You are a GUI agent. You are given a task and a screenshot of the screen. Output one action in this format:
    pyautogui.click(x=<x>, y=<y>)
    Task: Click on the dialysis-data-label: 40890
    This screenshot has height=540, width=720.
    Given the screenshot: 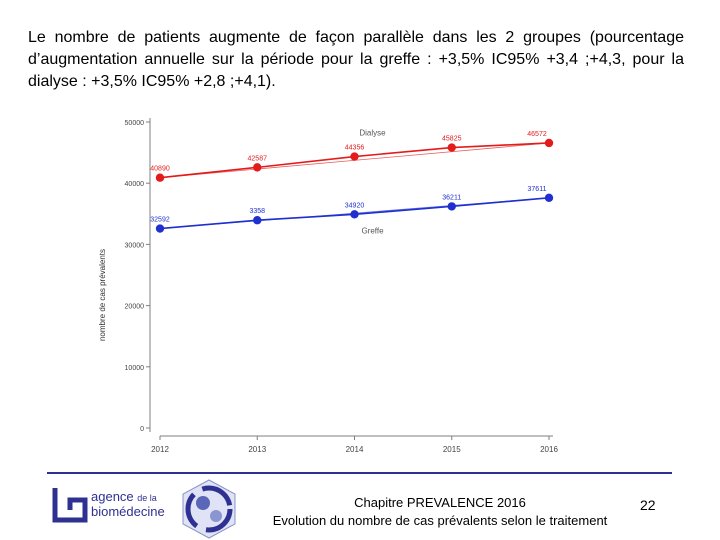 What is the action you would take?
    pyautogui.click(x=160, y=169)
    